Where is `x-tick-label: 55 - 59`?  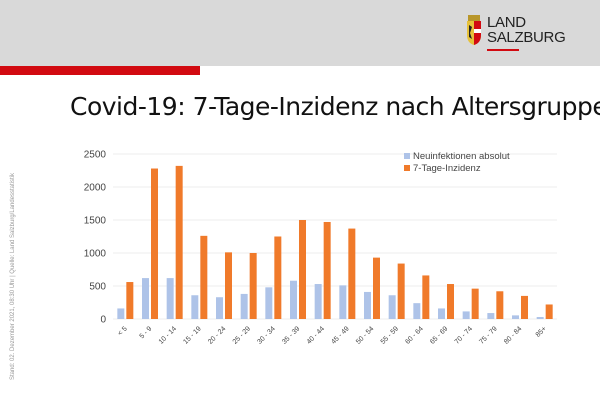 x-tick-label: 55 - 59 is located at coordinates (390, 335).